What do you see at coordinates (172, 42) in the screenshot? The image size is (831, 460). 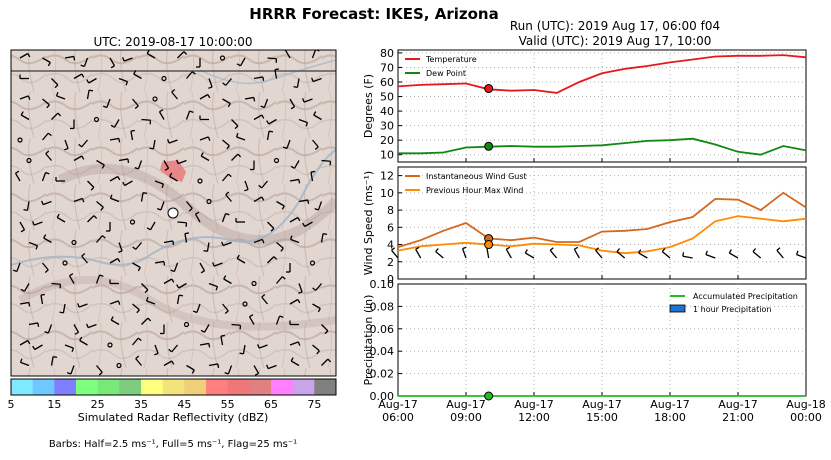 I see `map-time-label: UTC: 2019-08-17 10:00:00` at bounding box center [172, 42].